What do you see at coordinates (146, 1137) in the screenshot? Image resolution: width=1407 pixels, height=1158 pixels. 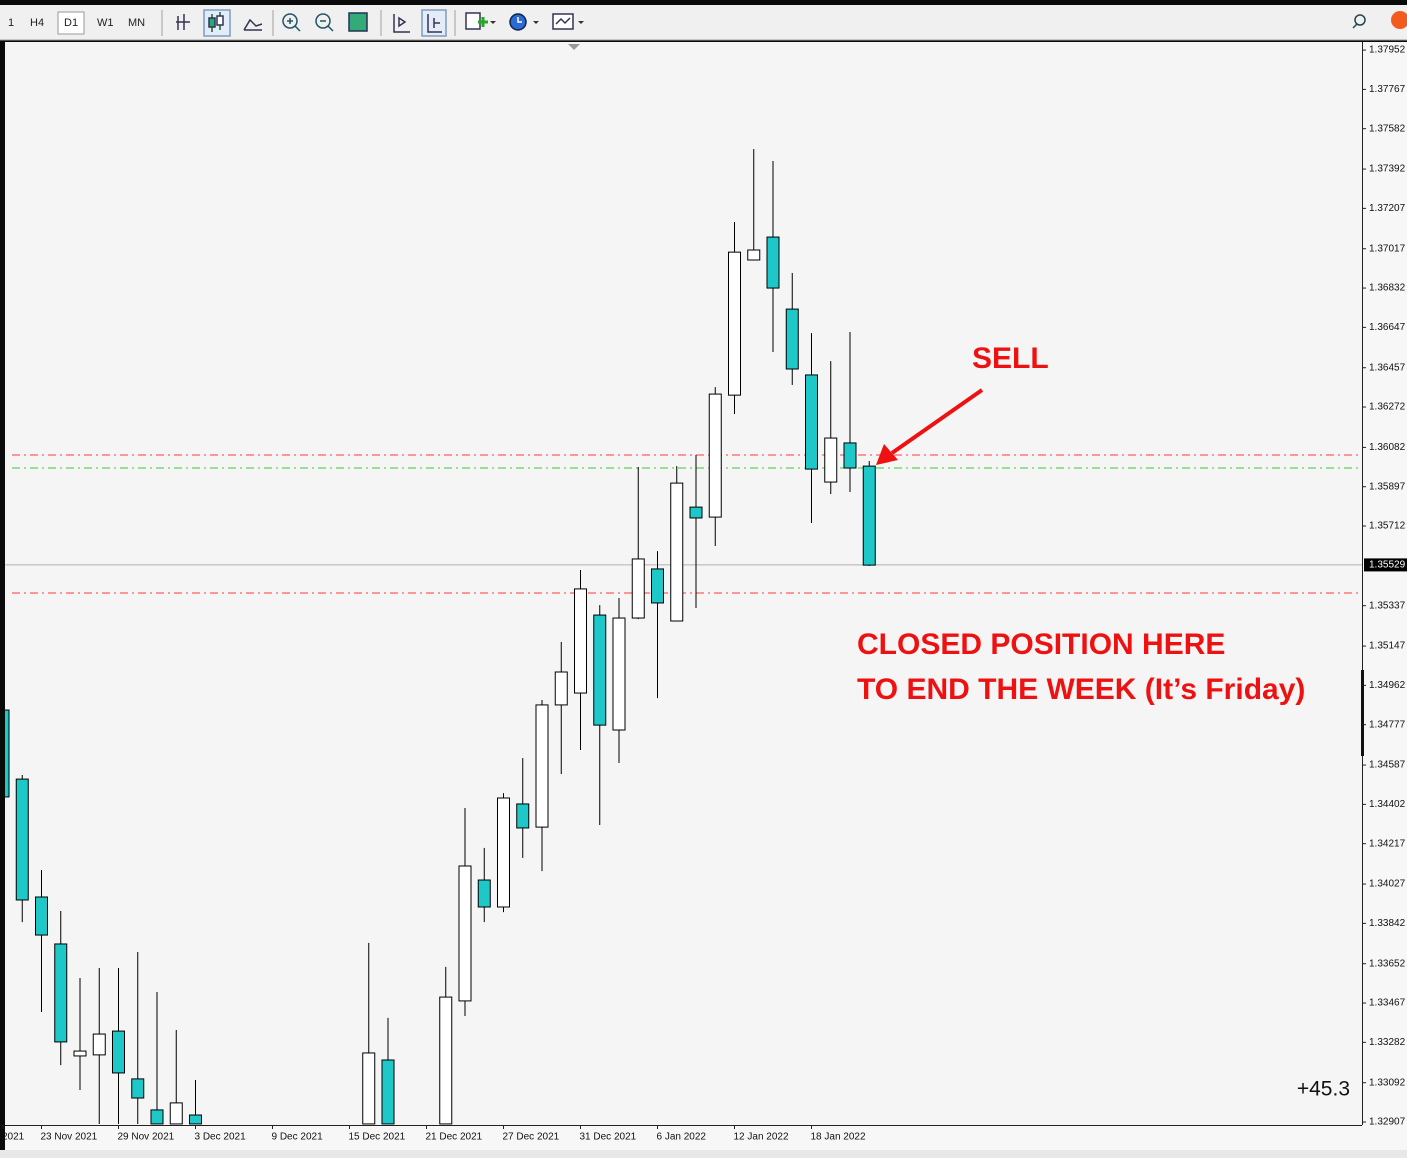 I see `x-tick-label: 29 Nov 2021` at bounding box center [146, 1137].